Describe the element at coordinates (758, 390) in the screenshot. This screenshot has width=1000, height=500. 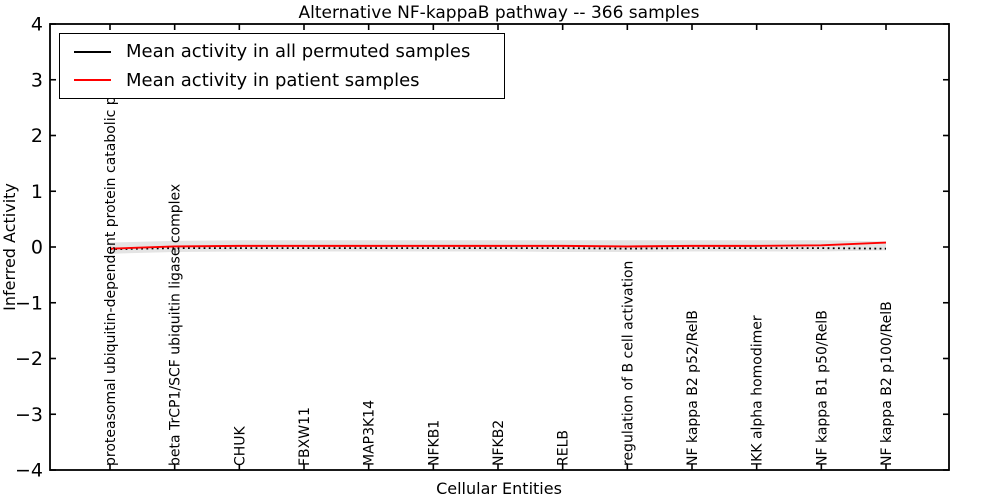
I see `x-tick-label: IKK alpha homodimer` at that location.